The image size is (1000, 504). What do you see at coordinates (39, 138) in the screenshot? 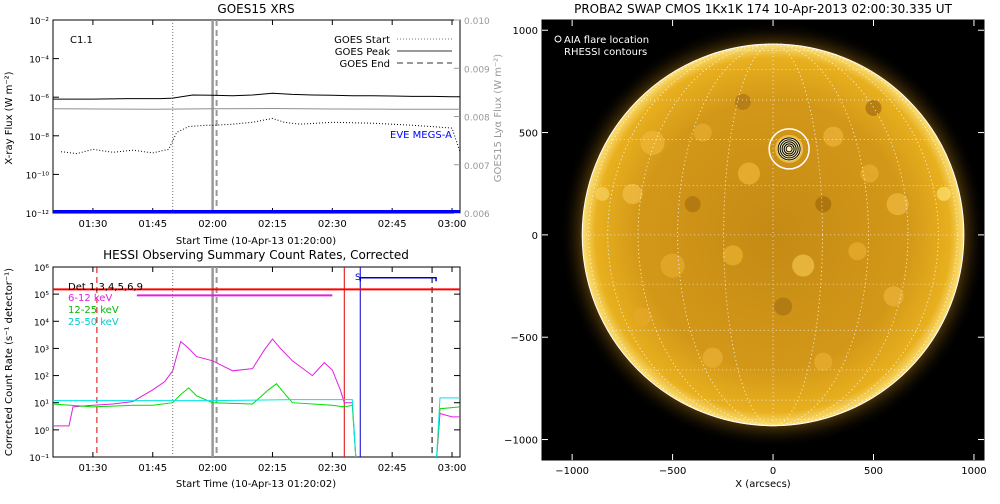
I see `goes-y-tick-label: 10⁻⁸` at bounding box center [39, 138].